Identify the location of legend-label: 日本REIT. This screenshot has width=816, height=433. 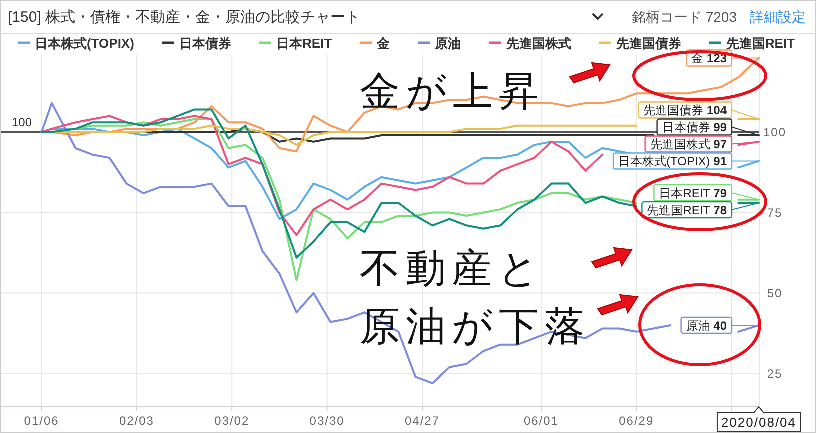
(304, 43).